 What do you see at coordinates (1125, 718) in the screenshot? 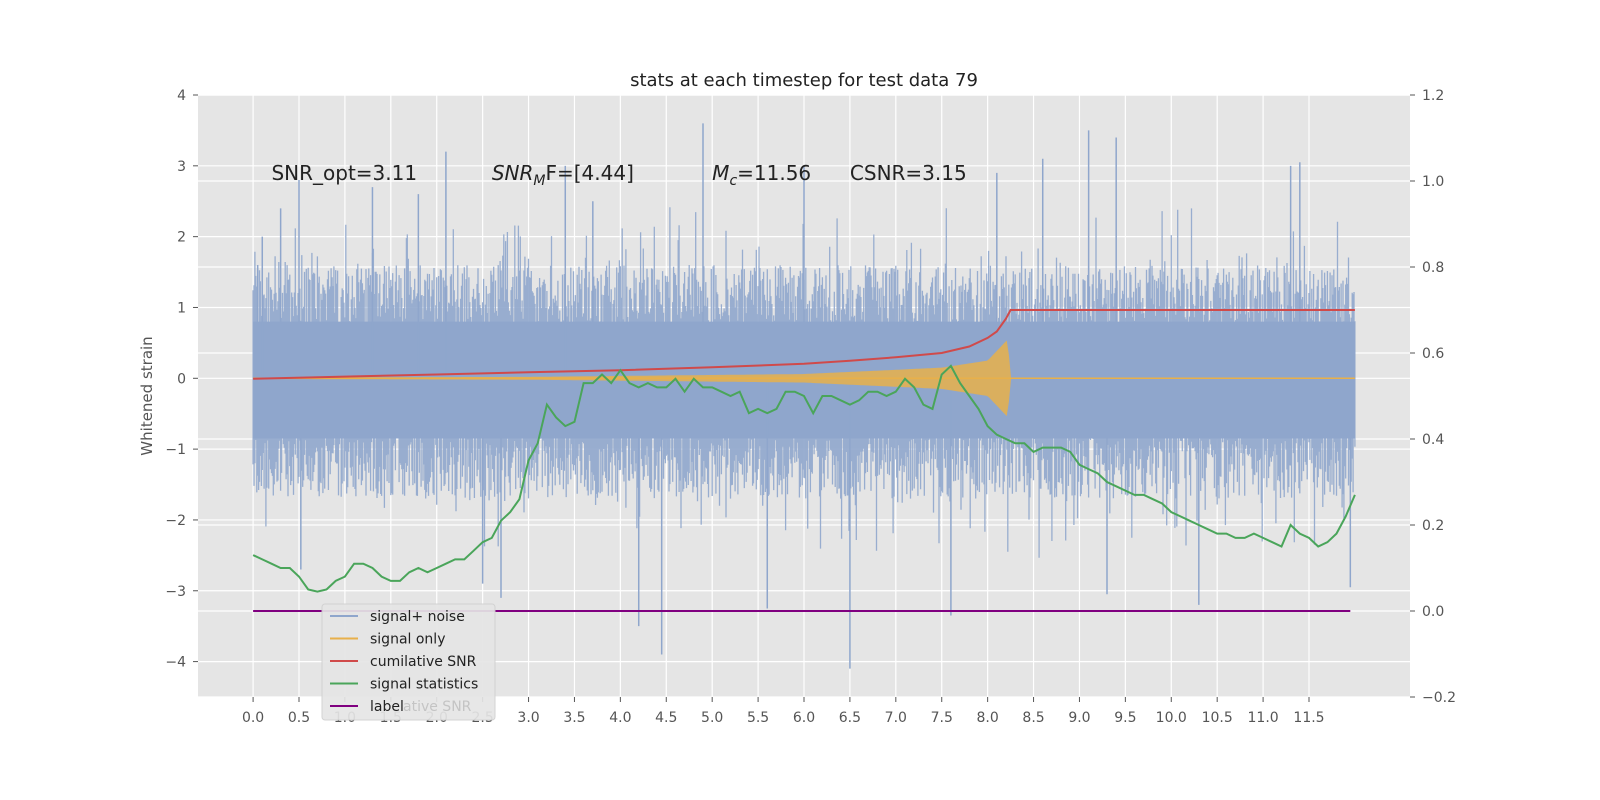
I see `x-tick-label: 9.5` at bounding box center [1125, 718].